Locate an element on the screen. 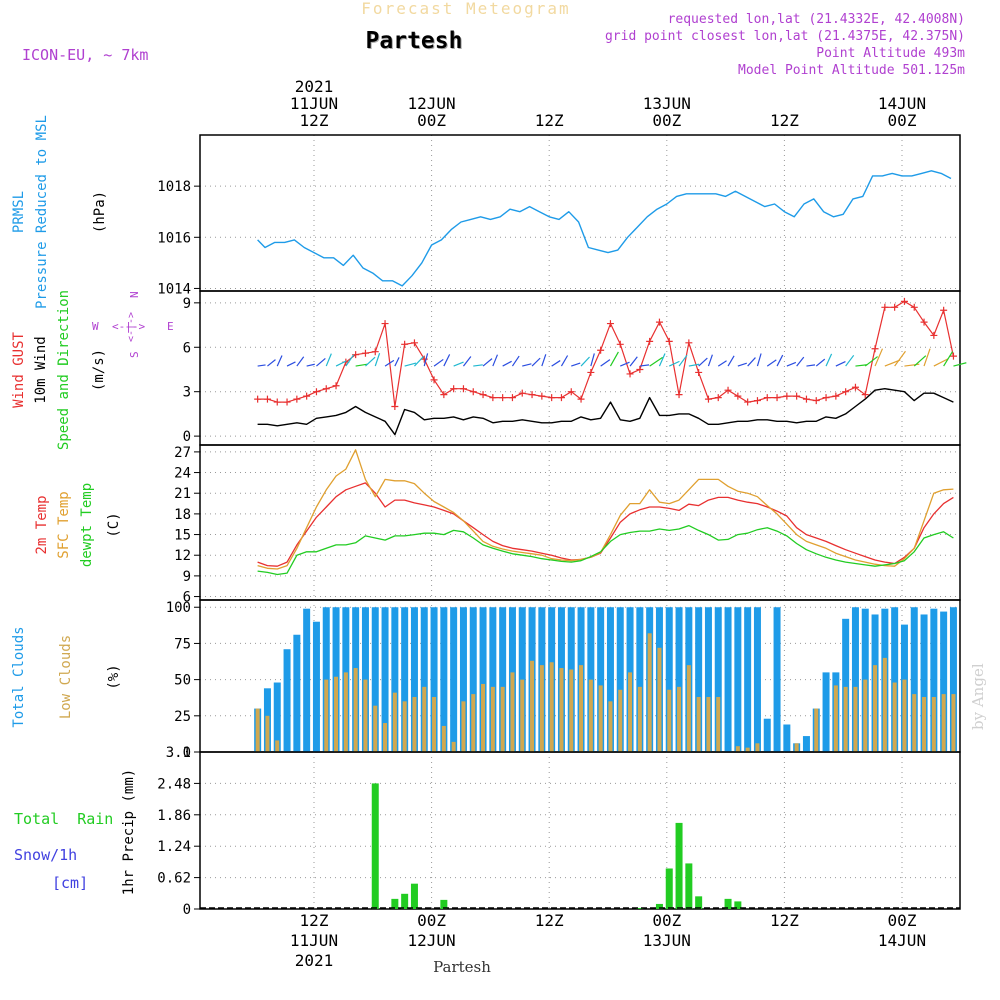 The width and height of the screenshot is (1000, 1000). temp-ytick-label: 9 is located at coordinates (187, 577).